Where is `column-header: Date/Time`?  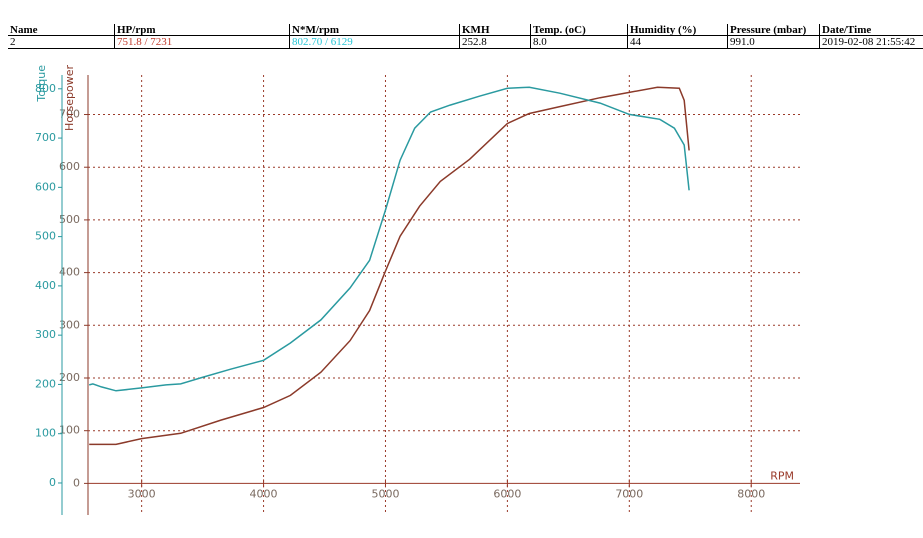 column-header: Date/Time is located at coordinates (847, 30).